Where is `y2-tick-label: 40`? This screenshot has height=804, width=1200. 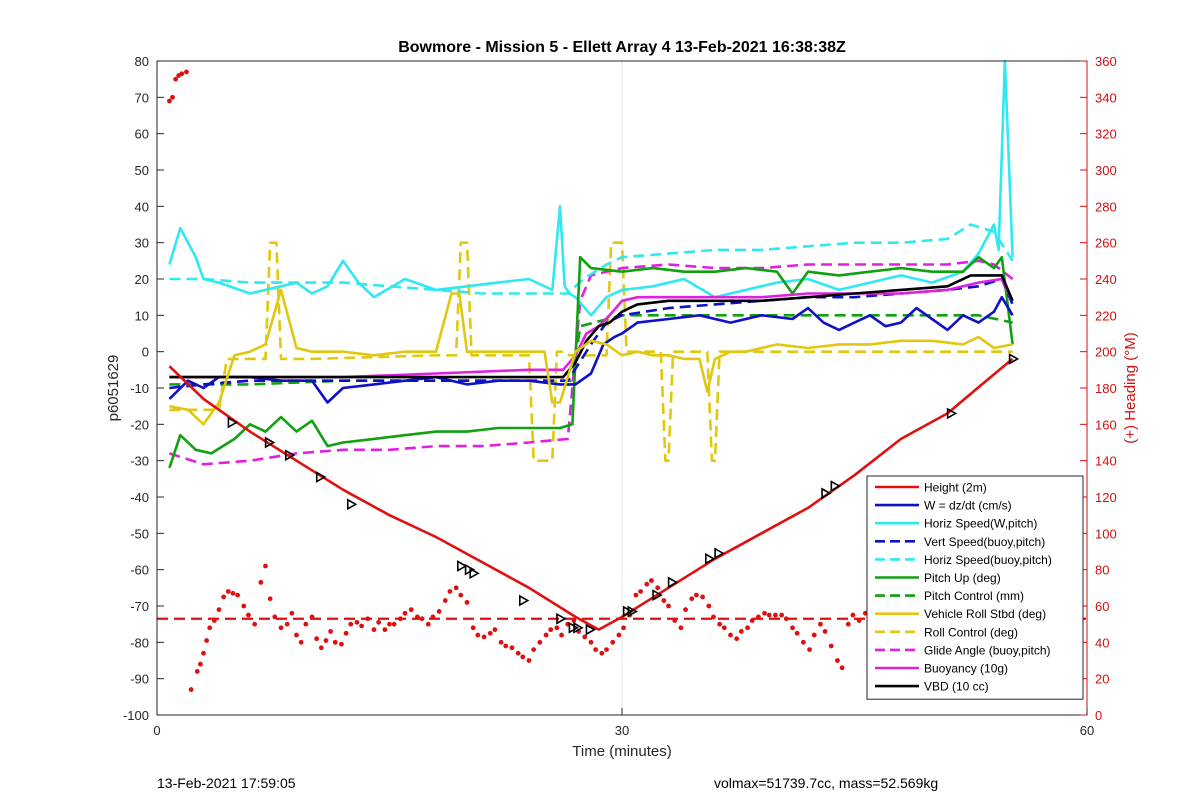 y2-tick-label: 40 is located at coordinates (1102, 642).